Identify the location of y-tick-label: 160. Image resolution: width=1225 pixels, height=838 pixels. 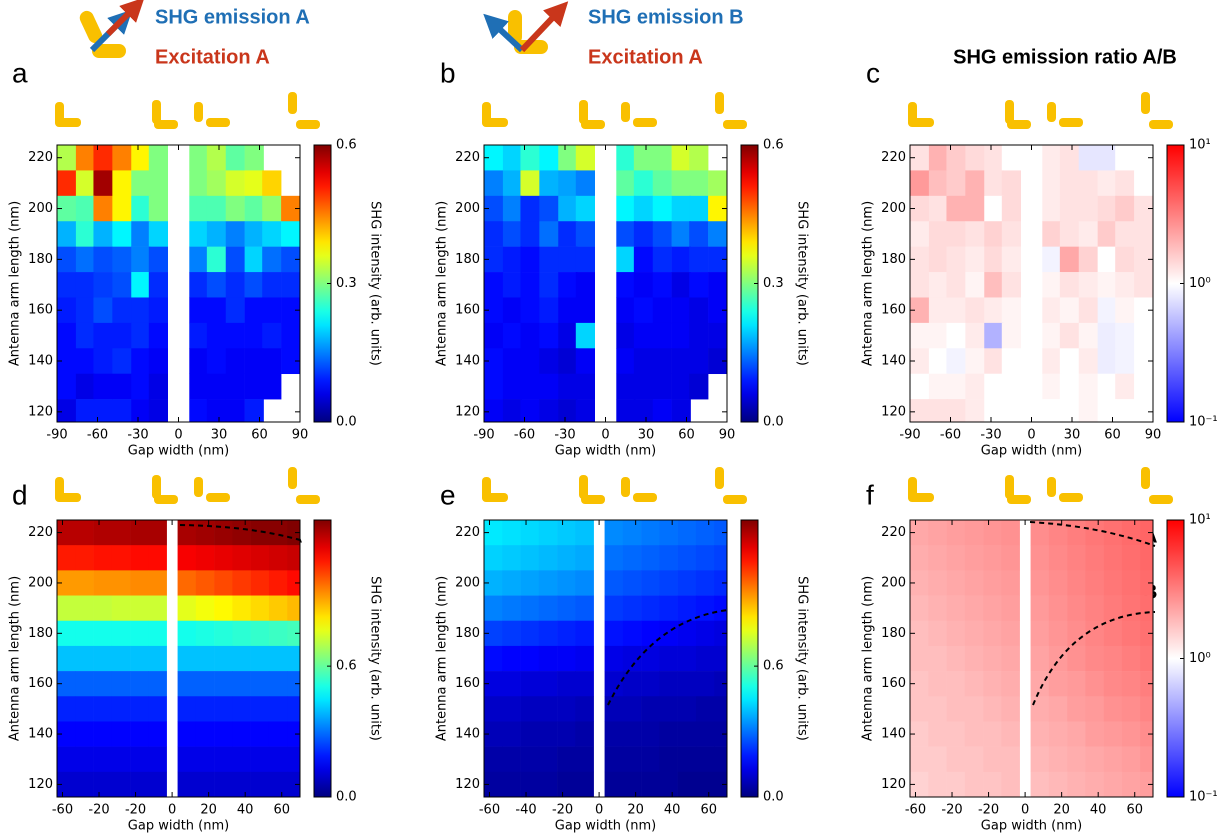
(467, 683).